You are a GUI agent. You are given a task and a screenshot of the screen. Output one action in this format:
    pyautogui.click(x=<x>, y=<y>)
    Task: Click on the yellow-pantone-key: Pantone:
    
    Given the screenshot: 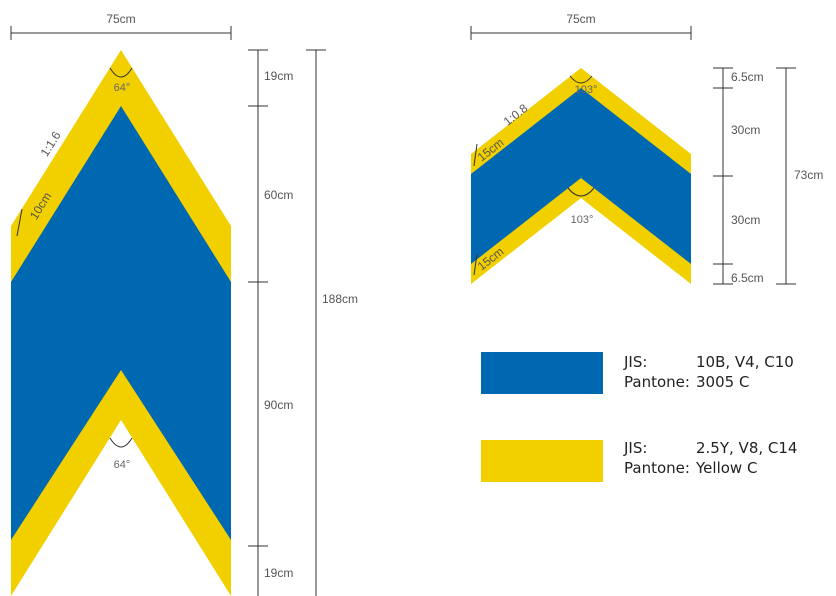 What is the action you would take?
    pyautogui.click(x=657, y=468)
    